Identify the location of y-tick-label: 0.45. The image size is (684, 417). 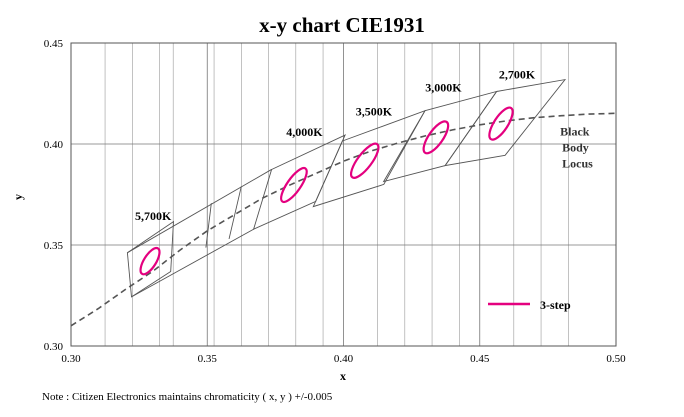
(54, 44).